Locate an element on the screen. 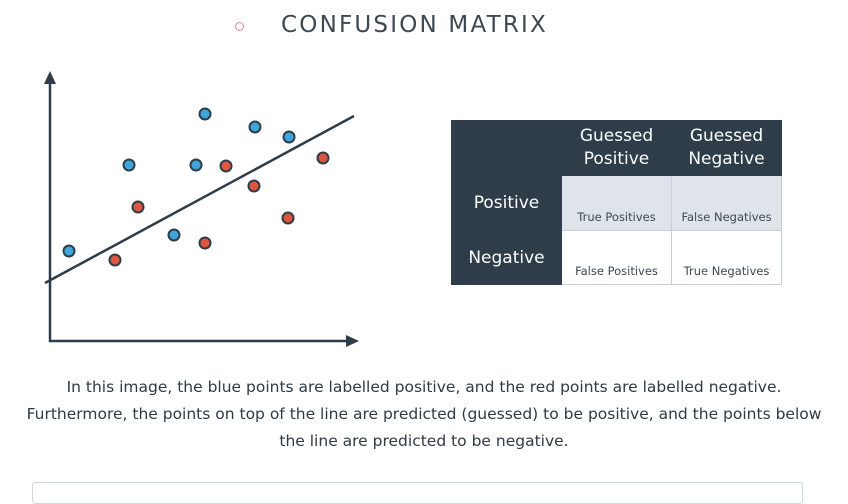  matrix-corner-cell is located at coordinates (506, 148).